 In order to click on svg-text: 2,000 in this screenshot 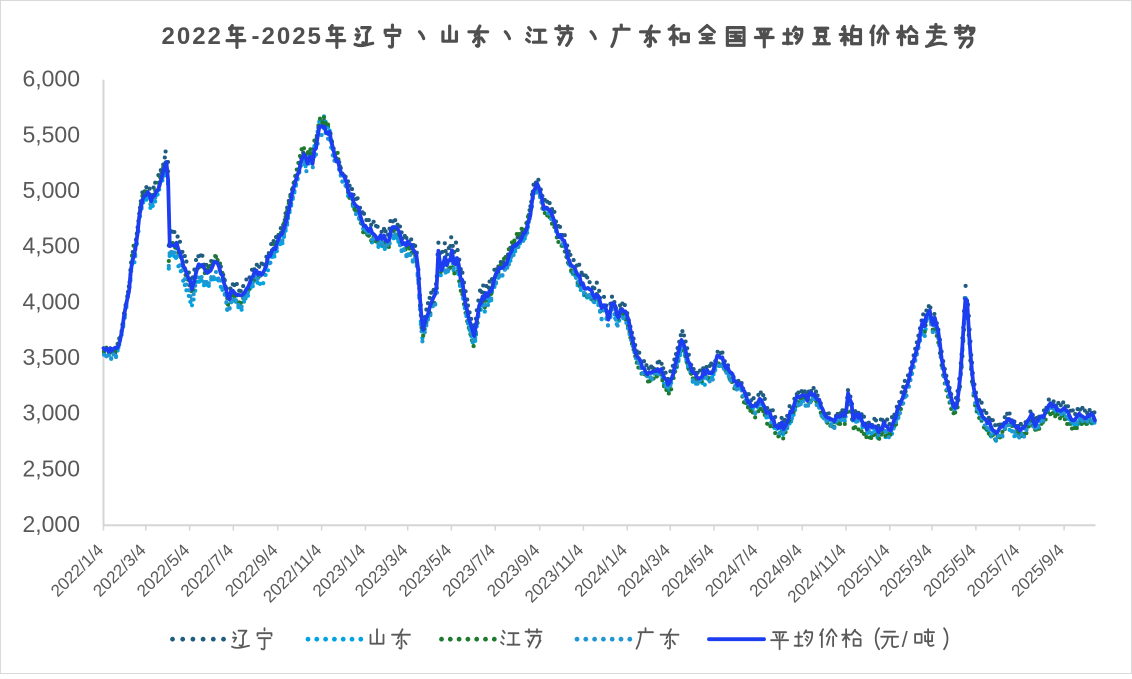, I will do `click(51, 524)`.